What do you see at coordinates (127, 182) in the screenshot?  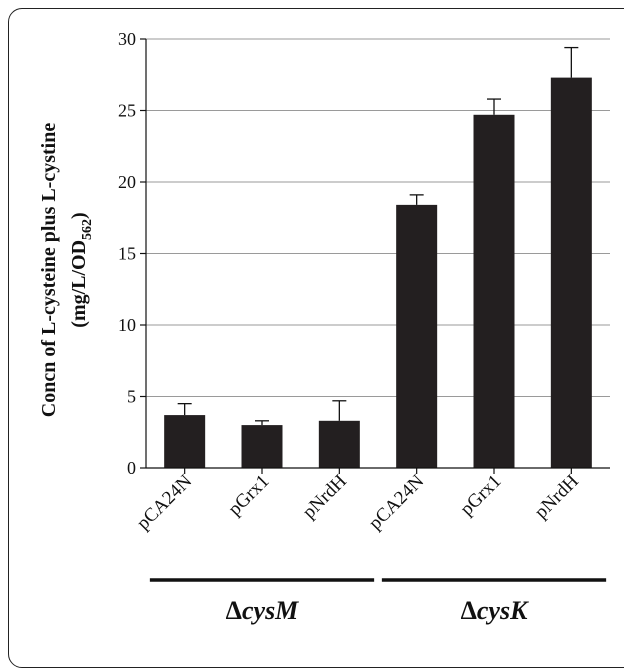 I see `y-tick-label: 20` at bounding box center [127, 182].